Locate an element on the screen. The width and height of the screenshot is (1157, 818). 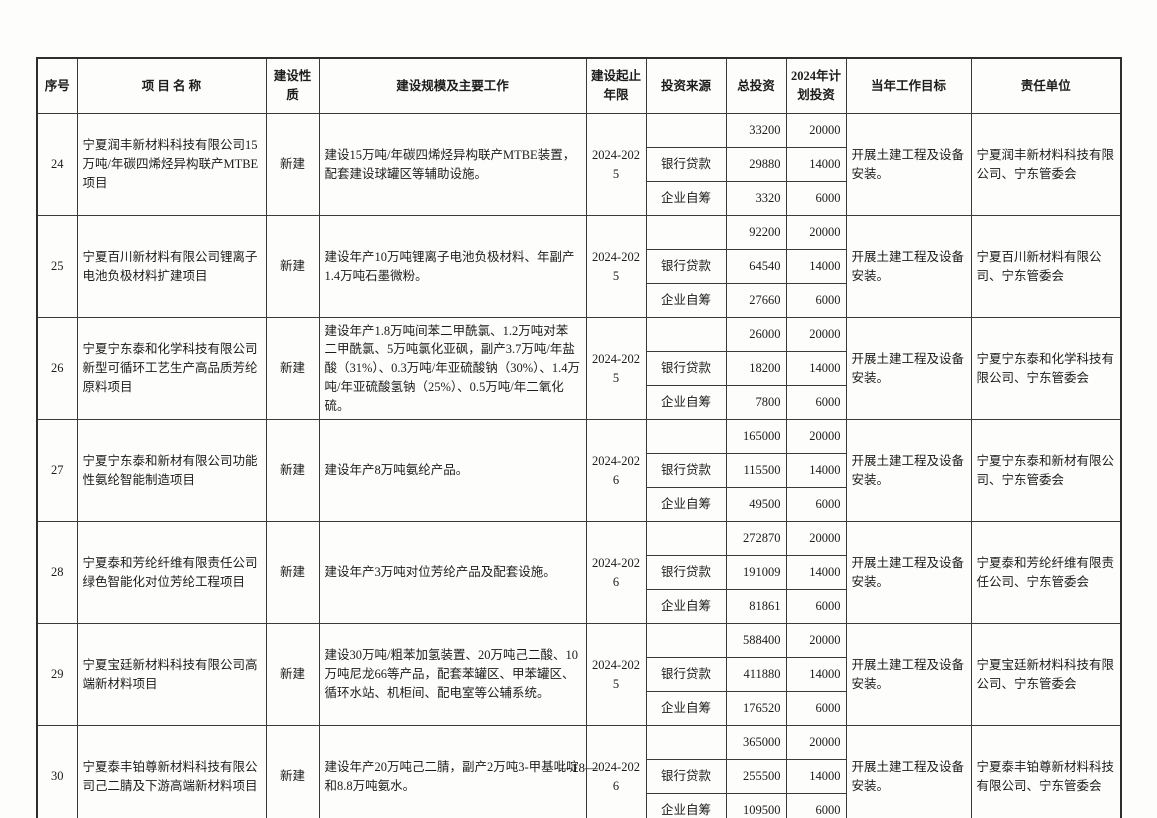
funding-subrow-bank-loan: 银行贷款 29880 14000 is located at coordinates (579, 164).